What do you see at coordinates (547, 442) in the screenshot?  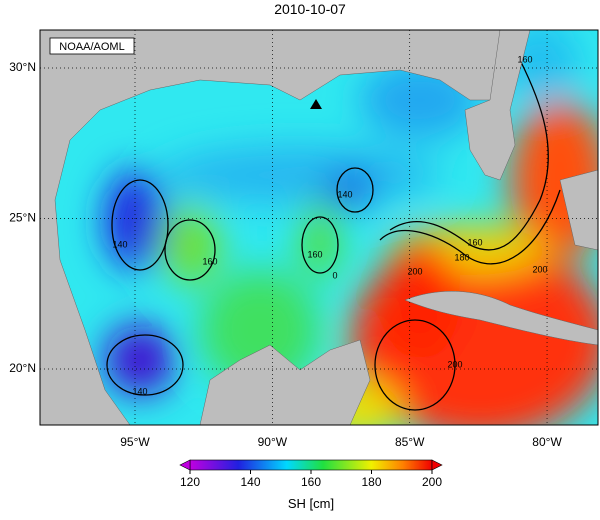 I see `lon-label: 80°W` at bounding box center [547, 442].